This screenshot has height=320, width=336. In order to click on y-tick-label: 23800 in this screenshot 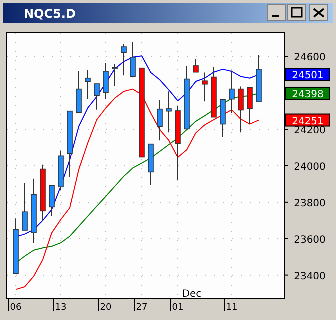, I will do `click(310, 204)`.